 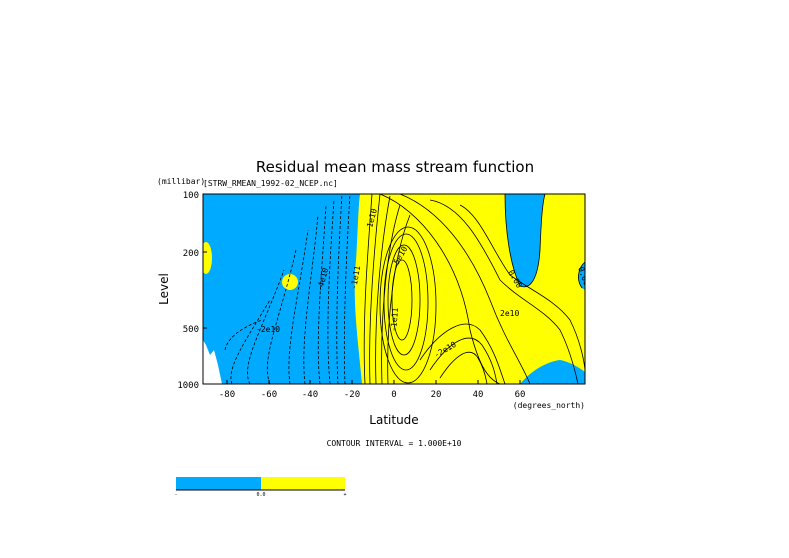 I want to click on colorbar-tick-label: 0.0, so click(x=260, y=495).